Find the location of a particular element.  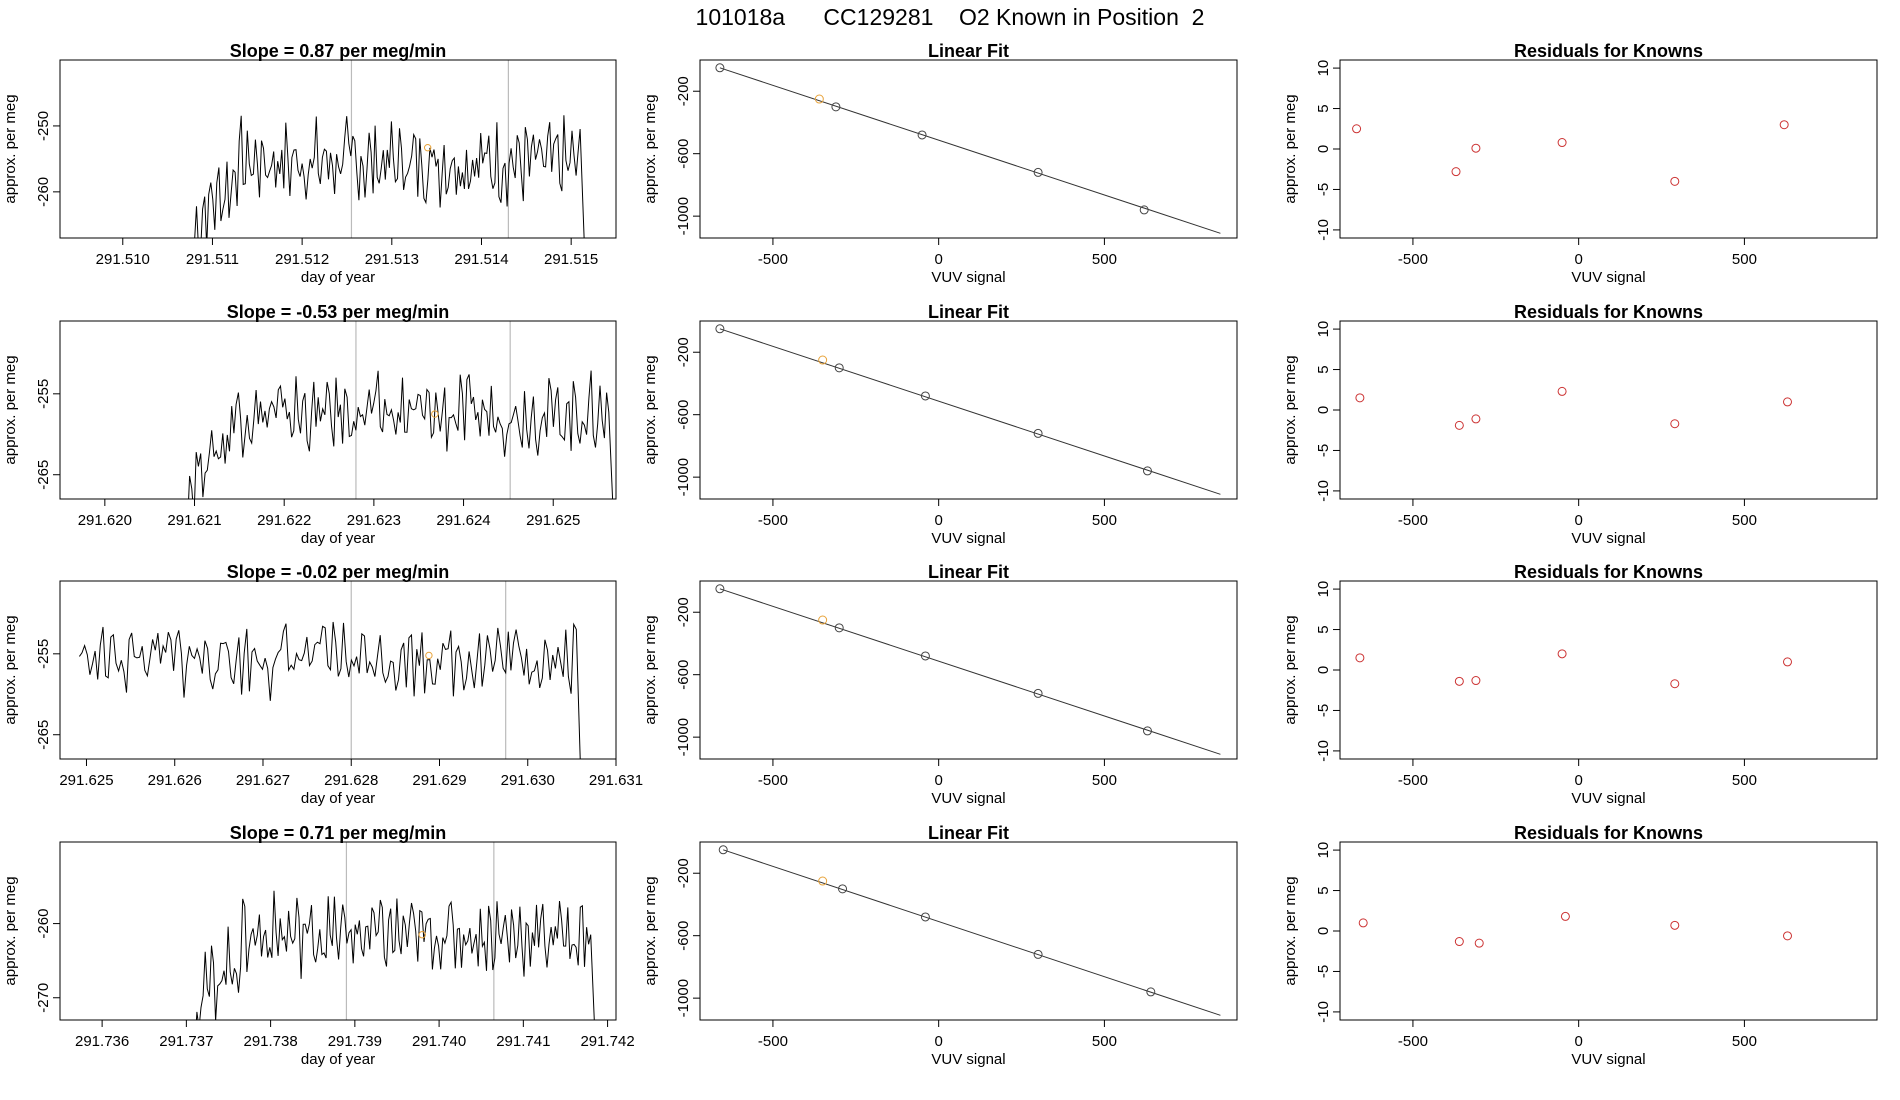

panel-title: Slope = -0.53 per meg/min is located at coordinates (338, 312).